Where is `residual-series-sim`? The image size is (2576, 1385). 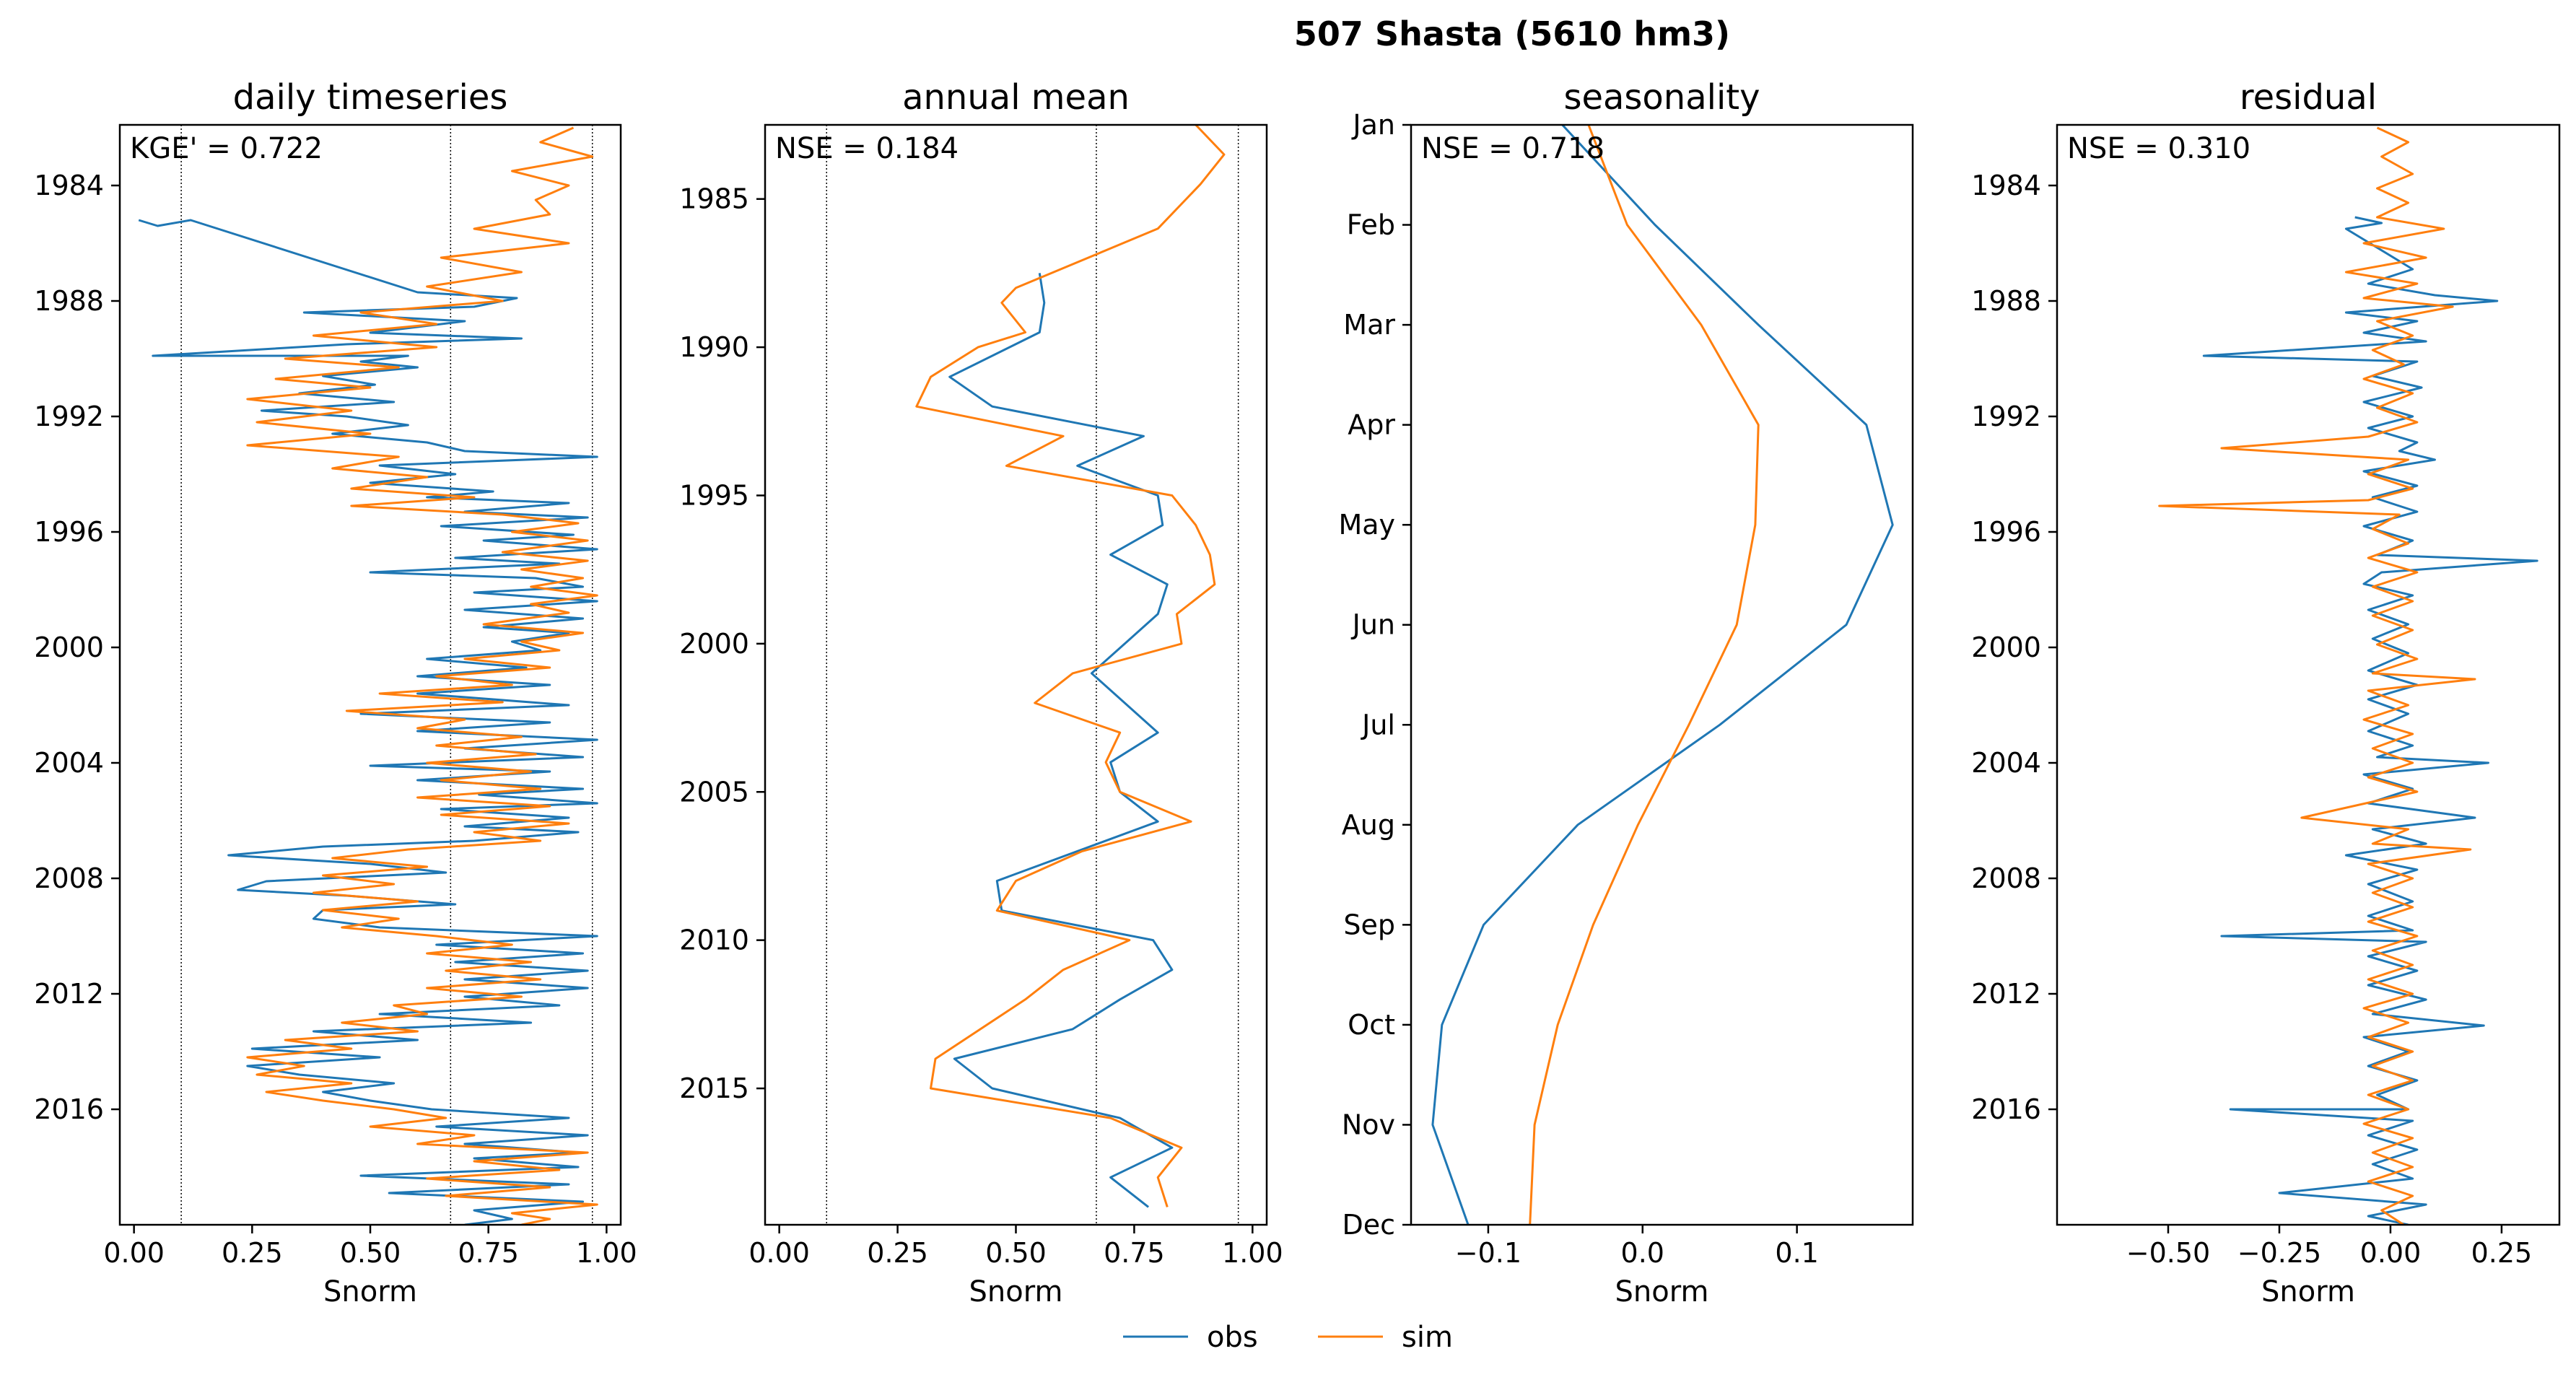
residual-series-sim is located at coordinates (2317, 675).